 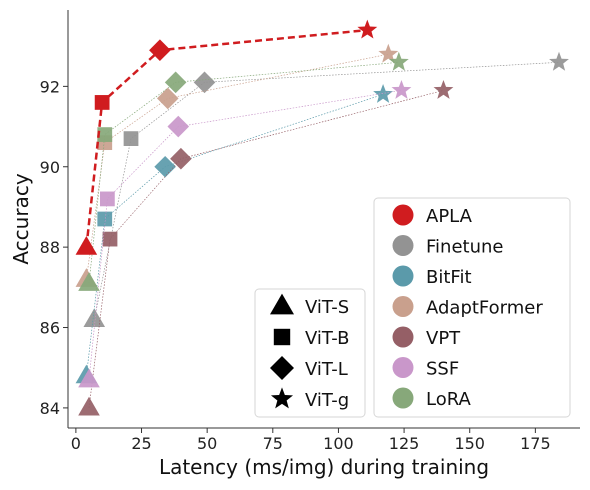 What do you see at coordinates (327, 338) in the screenshot?
I see `legend-label: ViT-B` at bounding box center [327, 338].